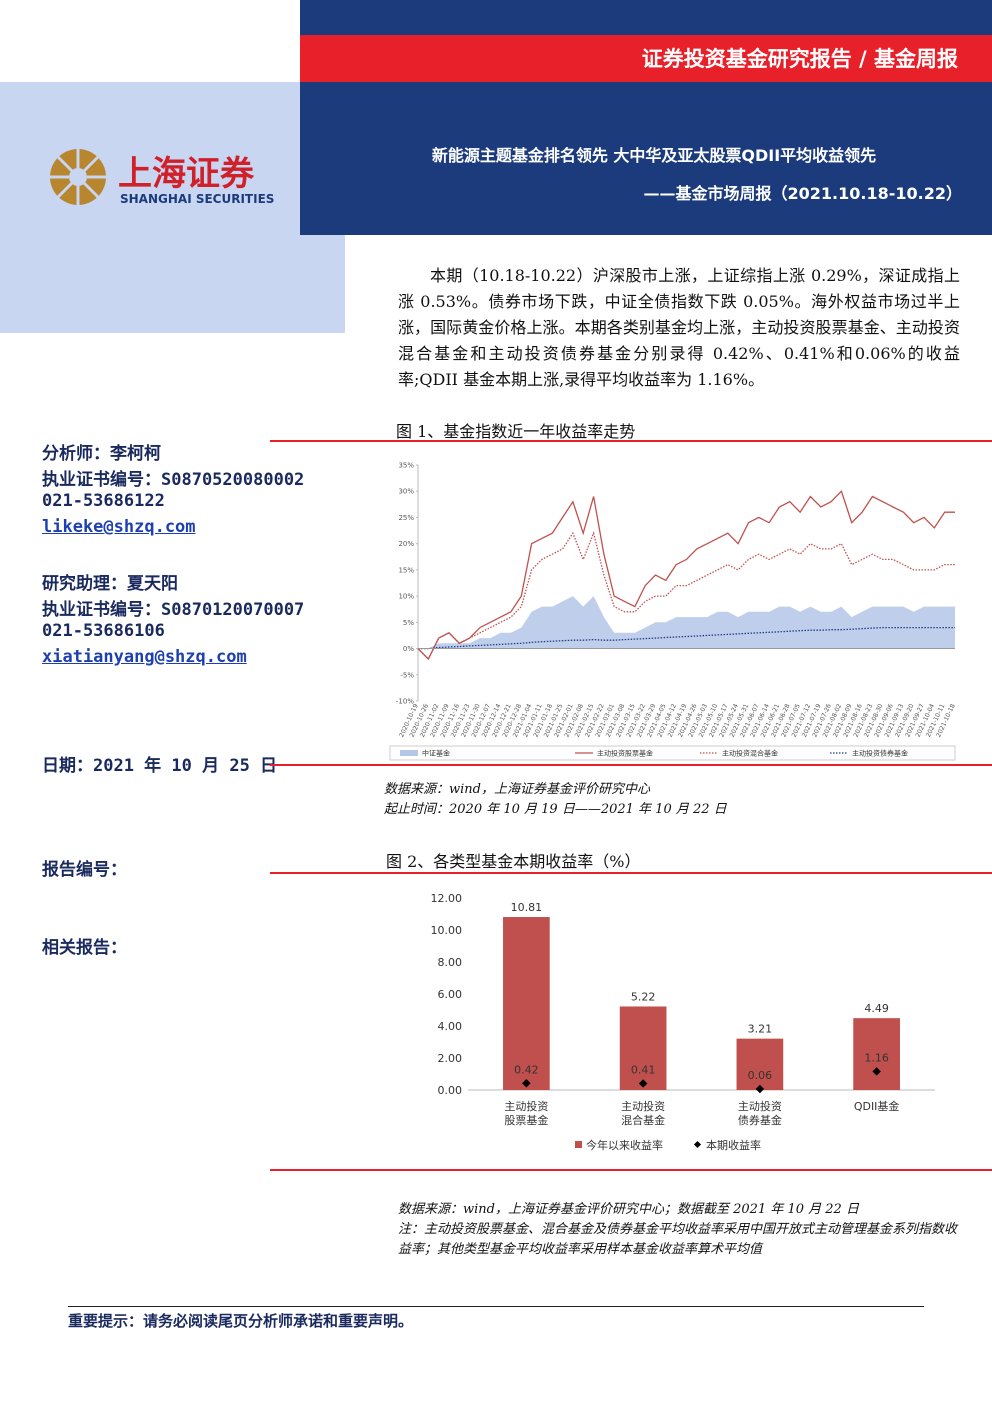  I want to click on footer-note: 重要提示：请务必阅读尾页分析师承诺和重要声明。, so click(241, 1321).